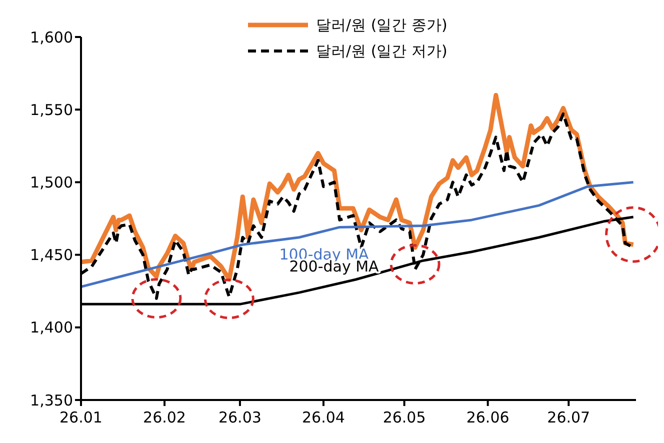 Image resolution: width=664 pixels, height=443 pixels. I want to click on legend-label: 달러/원 (일간 종가), so click(382, 25).